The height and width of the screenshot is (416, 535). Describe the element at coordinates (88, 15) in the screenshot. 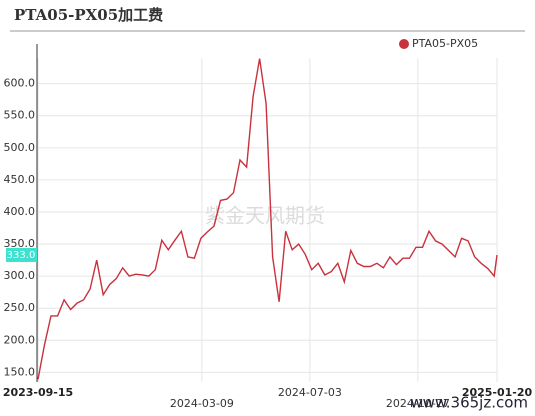

I see `chart-title: PTA05-PX05加工费` at that location.